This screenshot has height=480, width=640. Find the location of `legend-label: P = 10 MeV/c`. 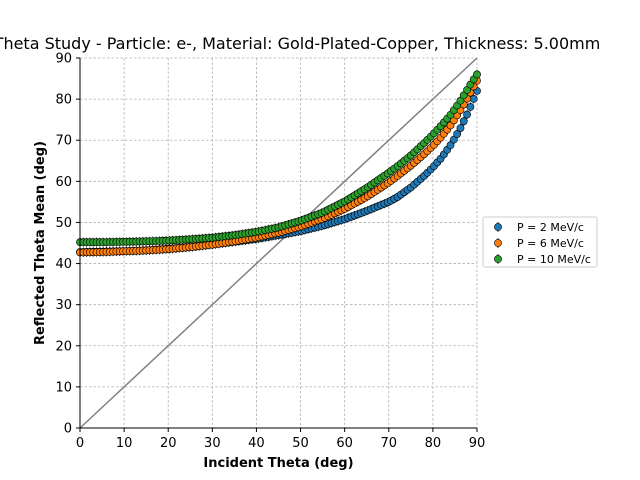

legend-label: P = 10 MeV/c is located at coordinates (554, 259).